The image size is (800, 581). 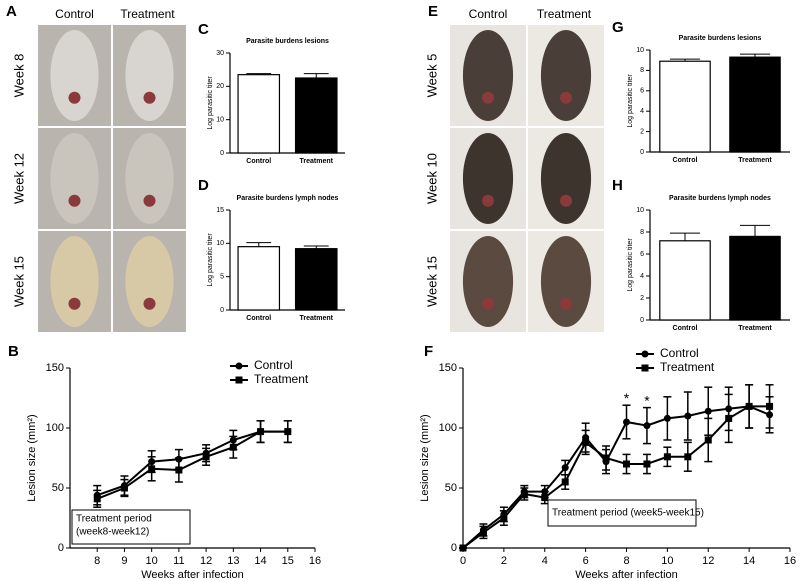 What do you see at coordinates (448, 428) in the screenshot?
I see `y-tick-label: 100` at bounding box center [448, 428].